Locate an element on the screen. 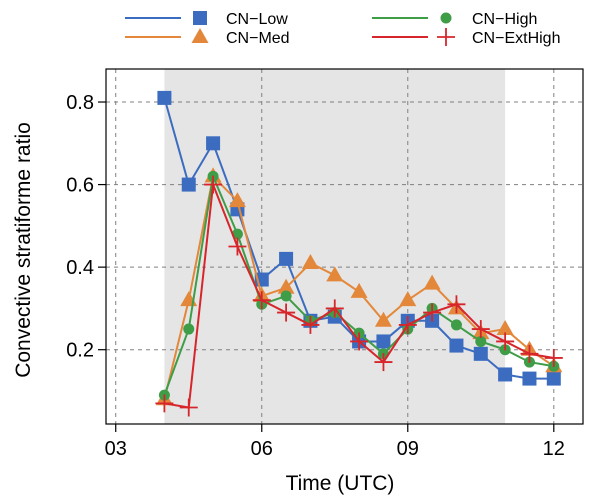 The height and width of the screenshot is (504, 597). x-tick-label: 06 is located at coordinates (262, 449).